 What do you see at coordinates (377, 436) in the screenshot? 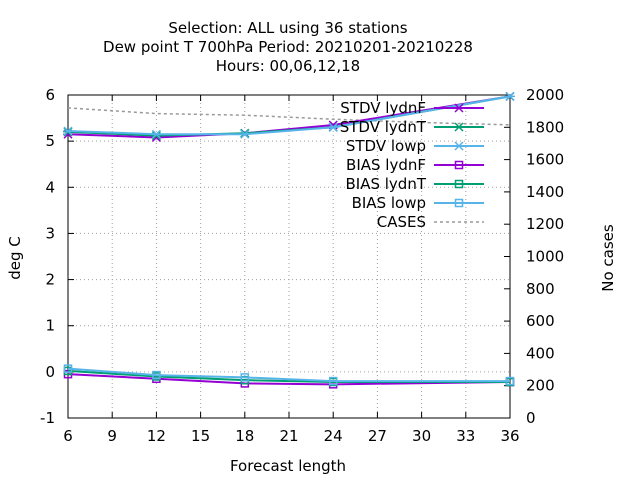
I see `x-tick-label: 27` at bounding box center [377, 436].